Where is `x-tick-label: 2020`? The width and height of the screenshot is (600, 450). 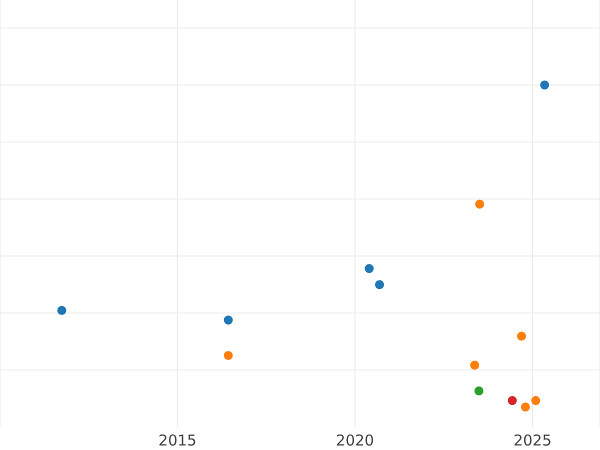
x-tick-label: 2020 is located at coordinates (355, 441).